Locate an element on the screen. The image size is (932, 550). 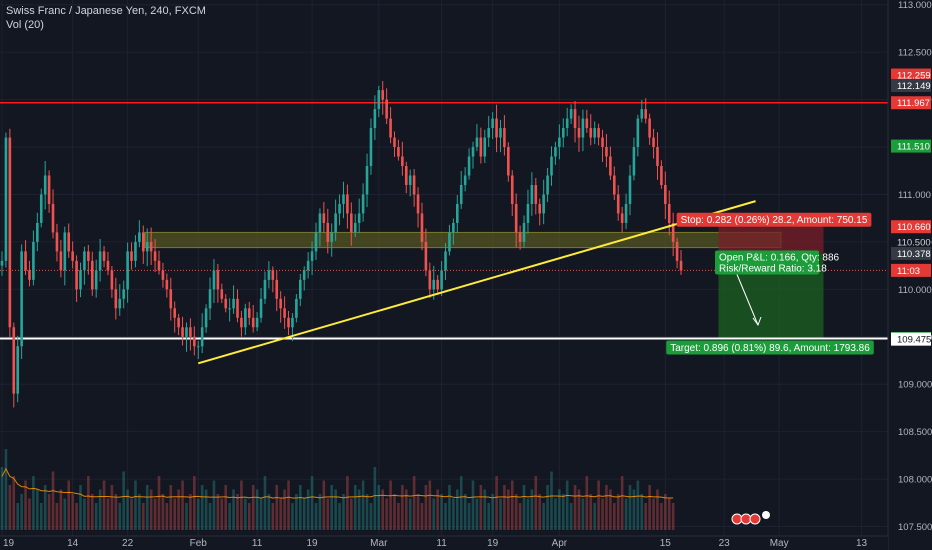
time-tick-label: 23 is located at coordinates (725, 543).